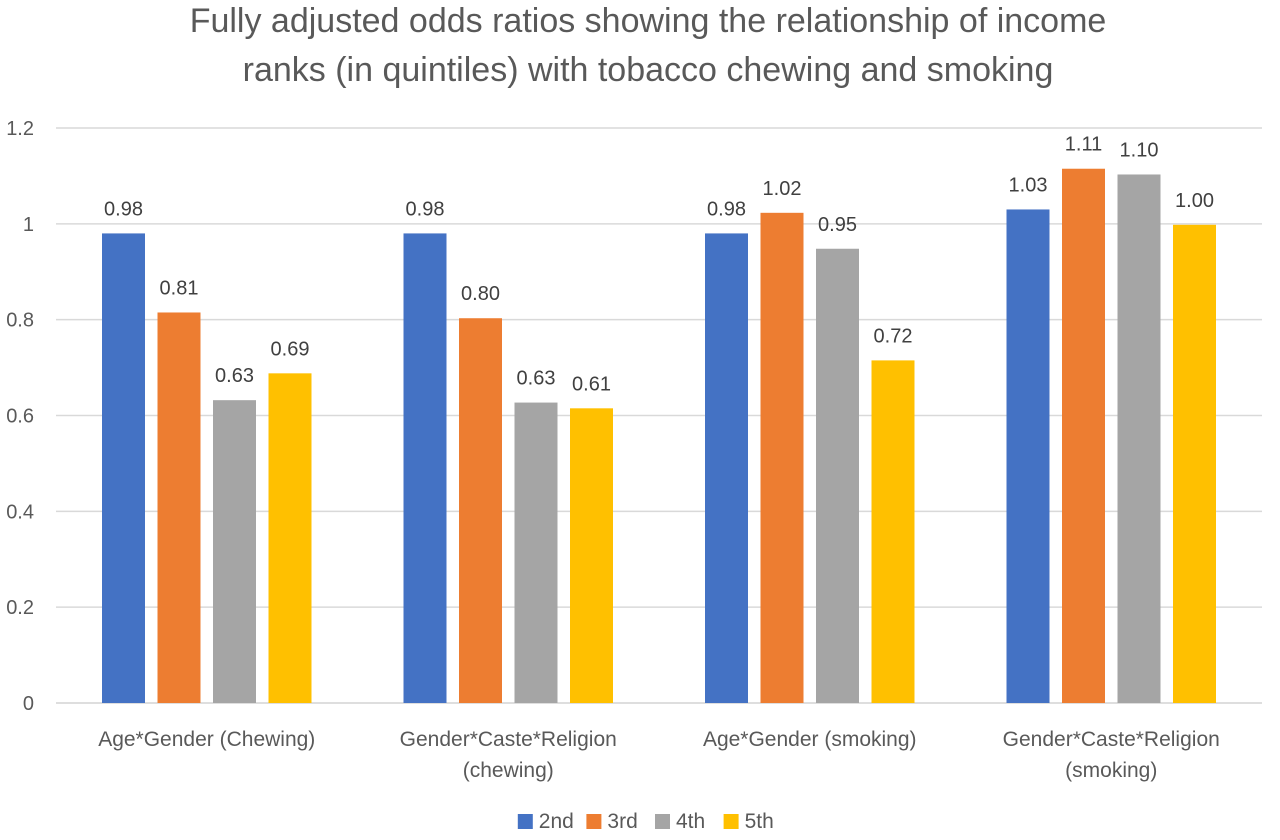 This screenshot has width=1280, height=840. I want to click on legend-item-4th: 4th, so click(680, 821).